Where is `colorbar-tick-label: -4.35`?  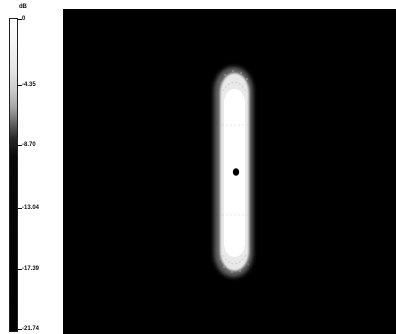 colorbar-tick-label: -4.35 is located at coordinates (29, 85).